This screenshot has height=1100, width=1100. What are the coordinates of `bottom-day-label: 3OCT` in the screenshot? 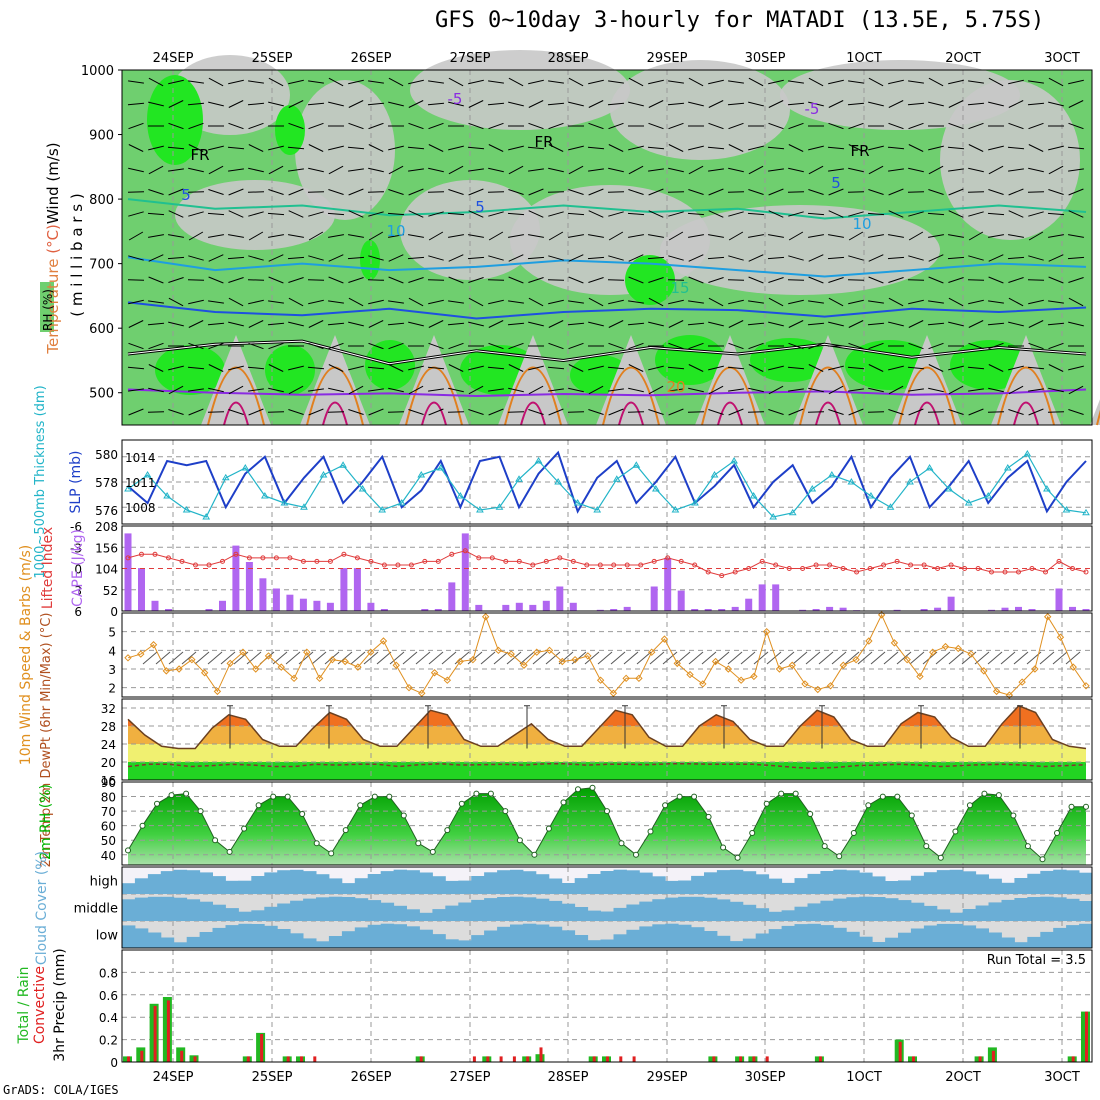 It's located at (1062, 1077).